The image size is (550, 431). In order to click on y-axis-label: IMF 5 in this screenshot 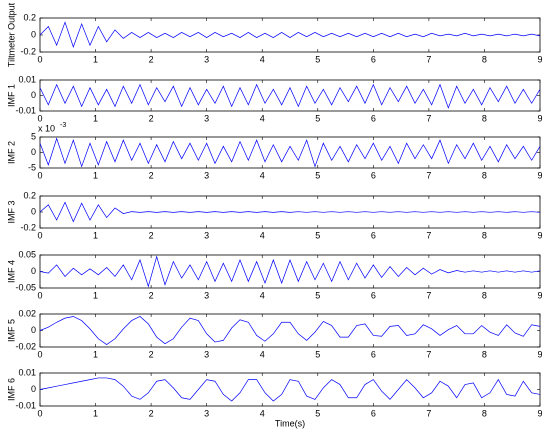, I will do `click(11, 330)`.